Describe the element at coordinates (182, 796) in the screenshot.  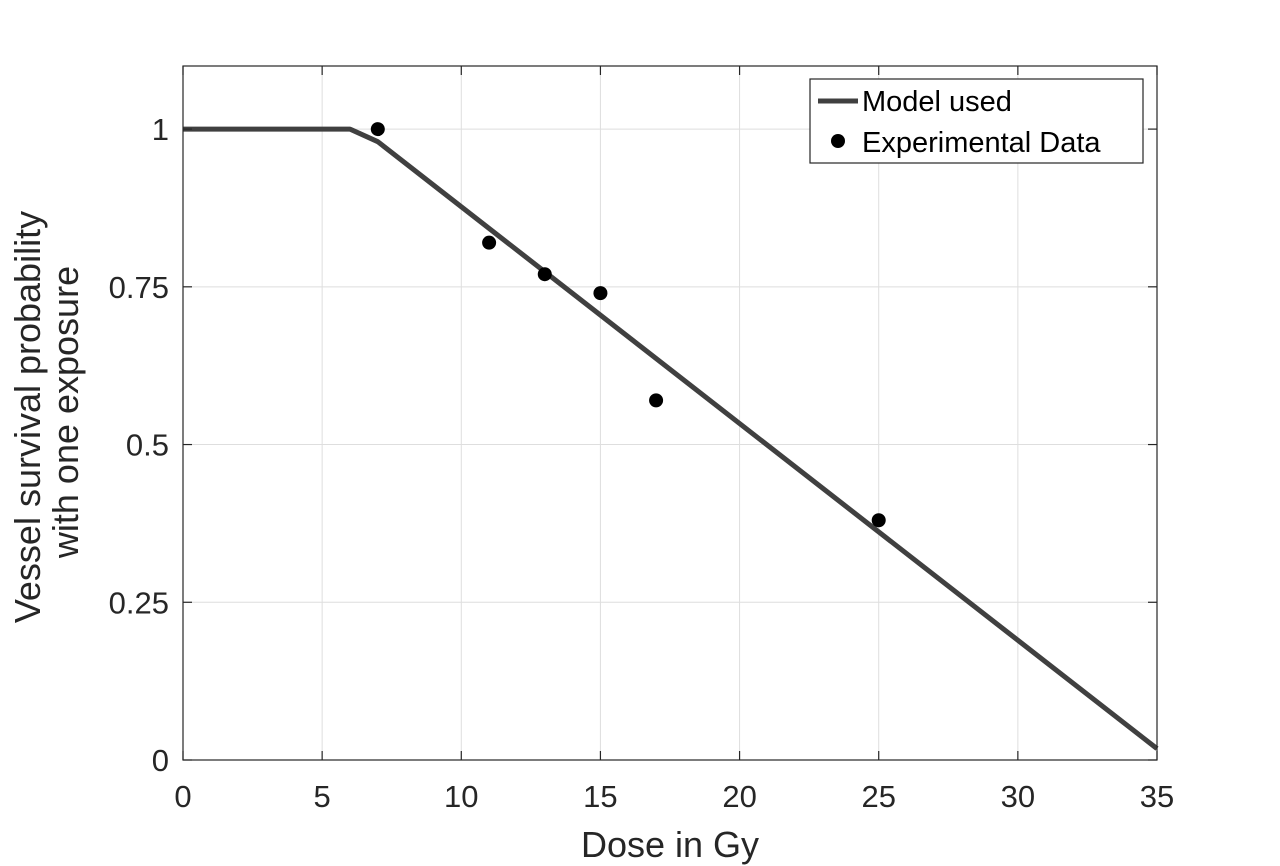
I see `x-tick-label: 0` at that location.